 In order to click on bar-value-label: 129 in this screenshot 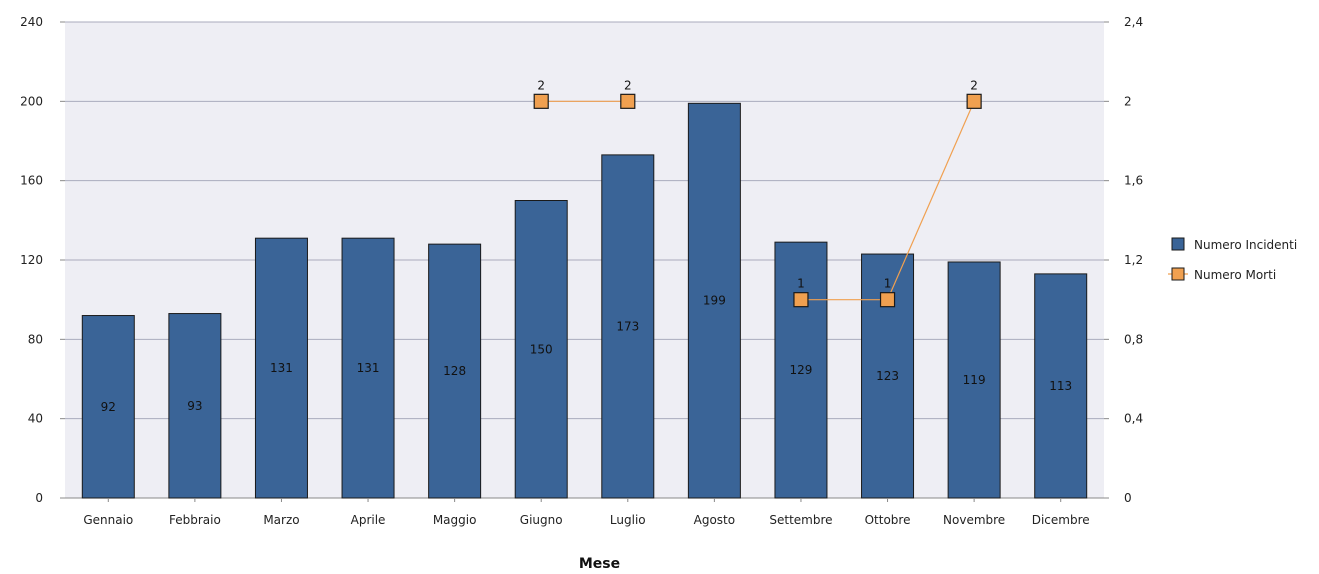, I will do `click(801, 370)`.